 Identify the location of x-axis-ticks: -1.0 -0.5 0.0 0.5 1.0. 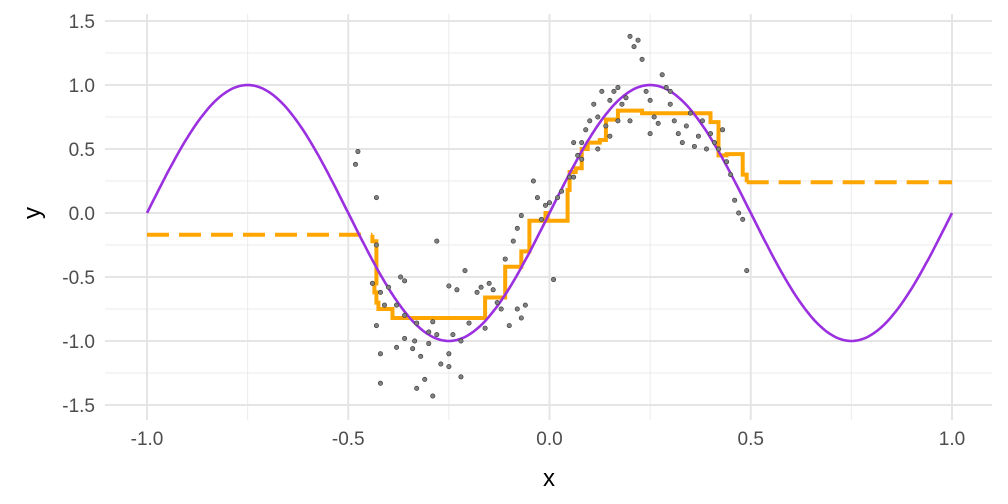
(548, 439).